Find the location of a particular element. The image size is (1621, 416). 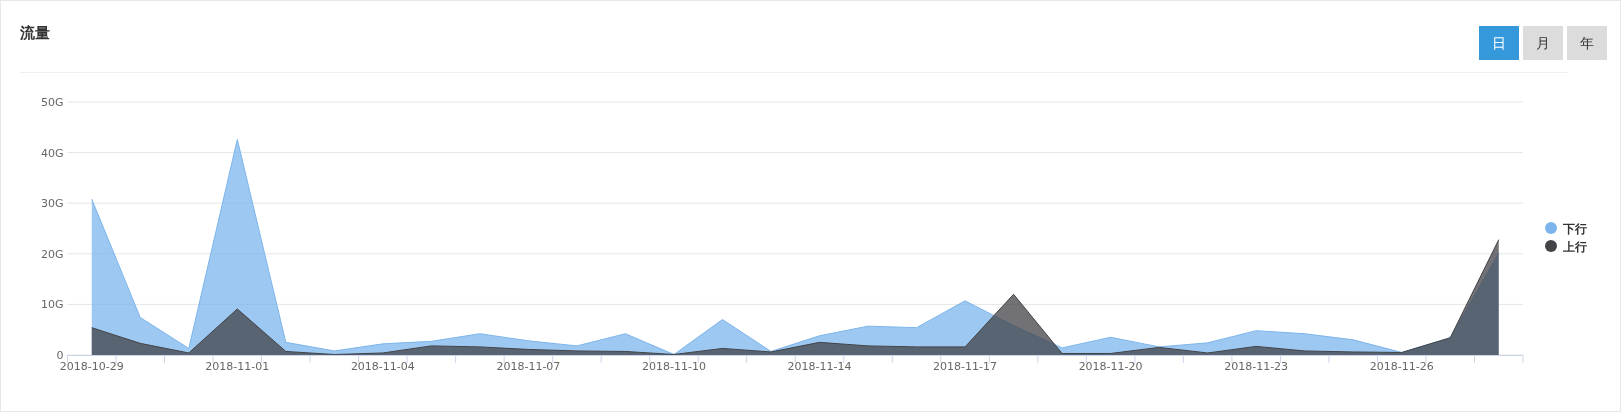

legend-label: 上行 is located at coordinates (1574, 247).